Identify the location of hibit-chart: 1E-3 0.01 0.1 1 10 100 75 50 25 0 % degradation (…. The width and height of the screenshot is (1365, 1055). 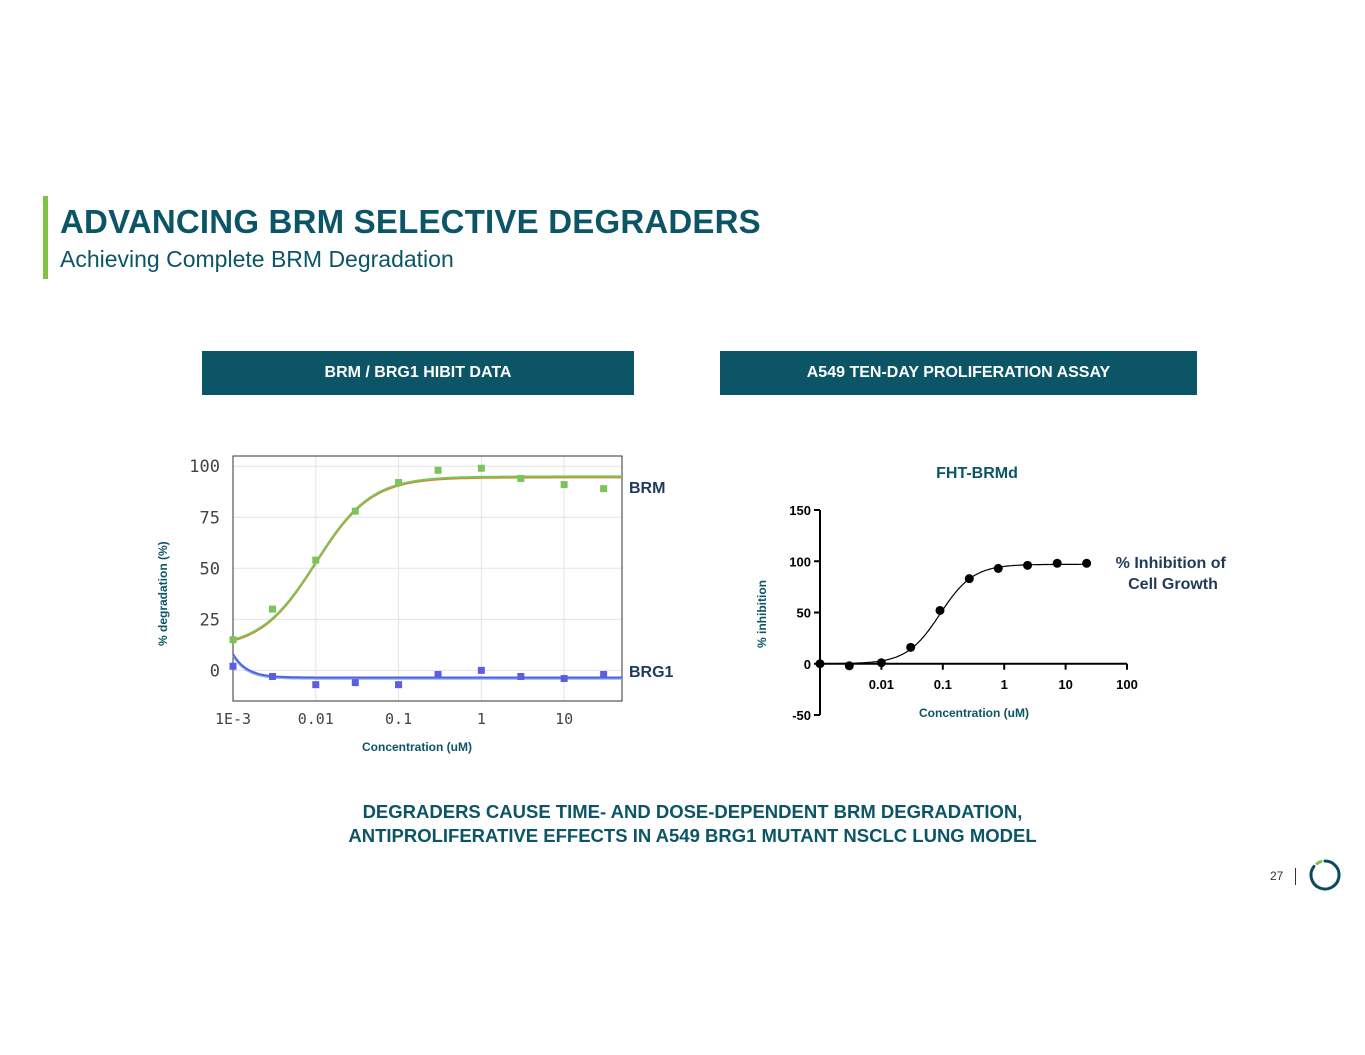
(415, 604).